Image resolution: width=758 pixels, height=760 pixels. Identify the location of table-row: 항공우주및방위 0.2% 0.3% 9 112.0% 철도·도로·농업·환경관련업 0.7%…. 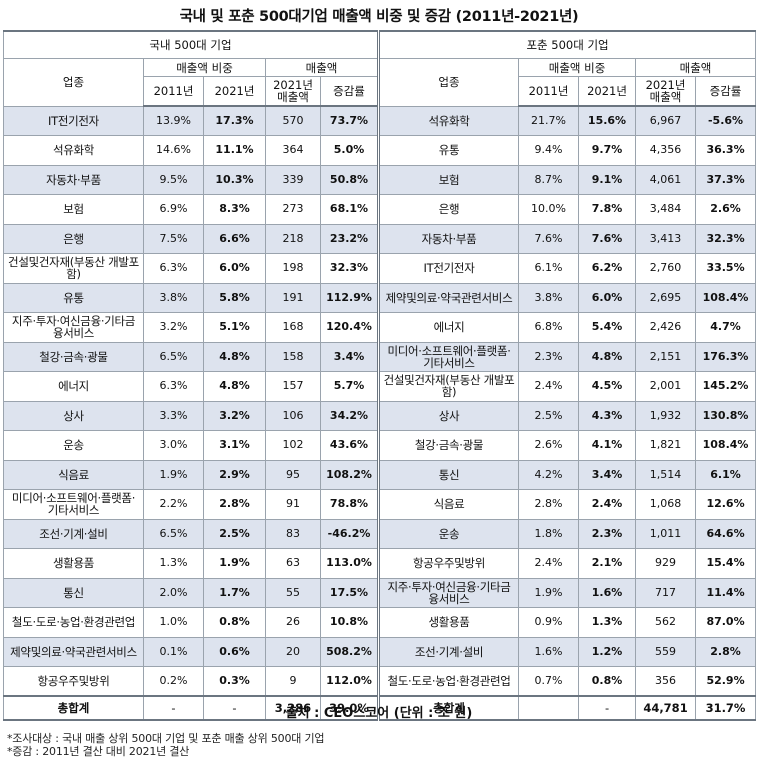
(380, 681).